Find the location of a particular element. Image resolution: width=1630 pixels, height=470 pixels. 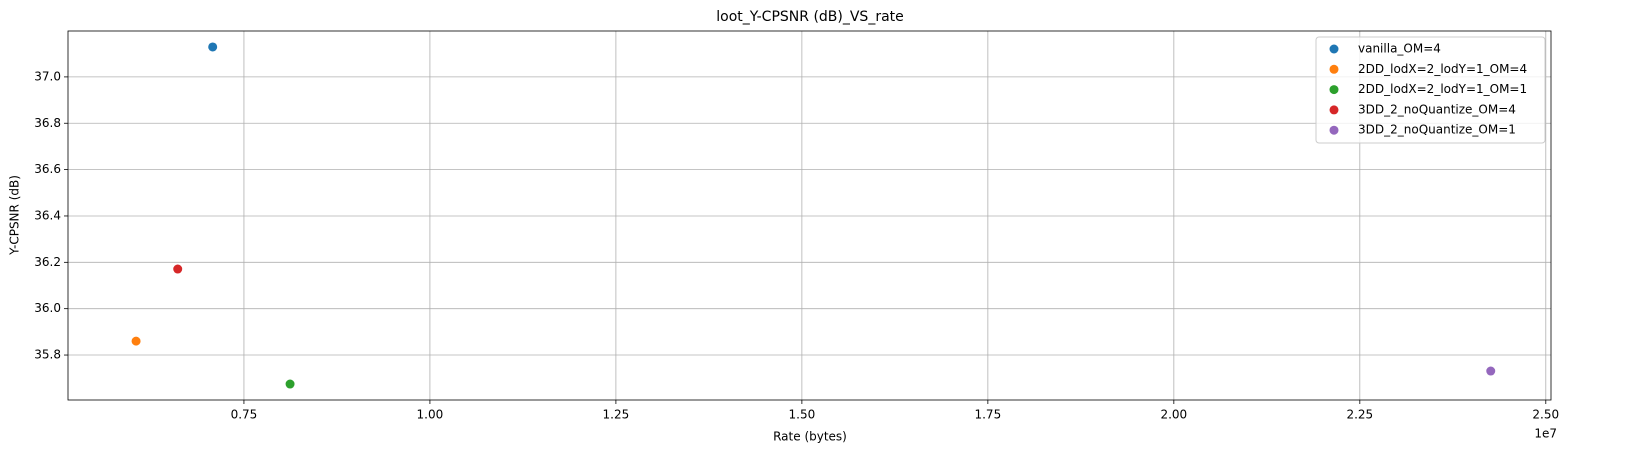

x-tick-label: 2.25 is located at coordinates (1359, 415).